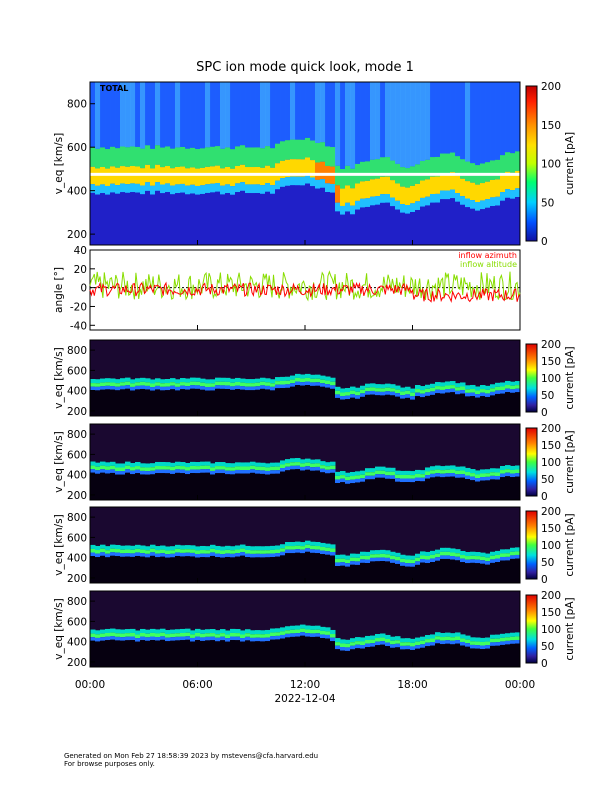 The height and width of the screenshot is (792, 612). Describe the element at coordinates (77, 663) in the screenshot. I see `y-tick-label: 200` at that location.